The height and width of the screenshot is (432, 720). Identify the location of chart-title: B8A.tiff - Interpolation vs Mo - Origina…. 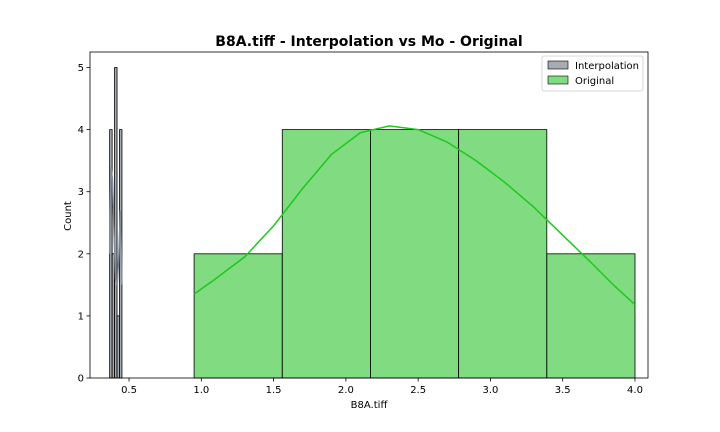
(368, 42).